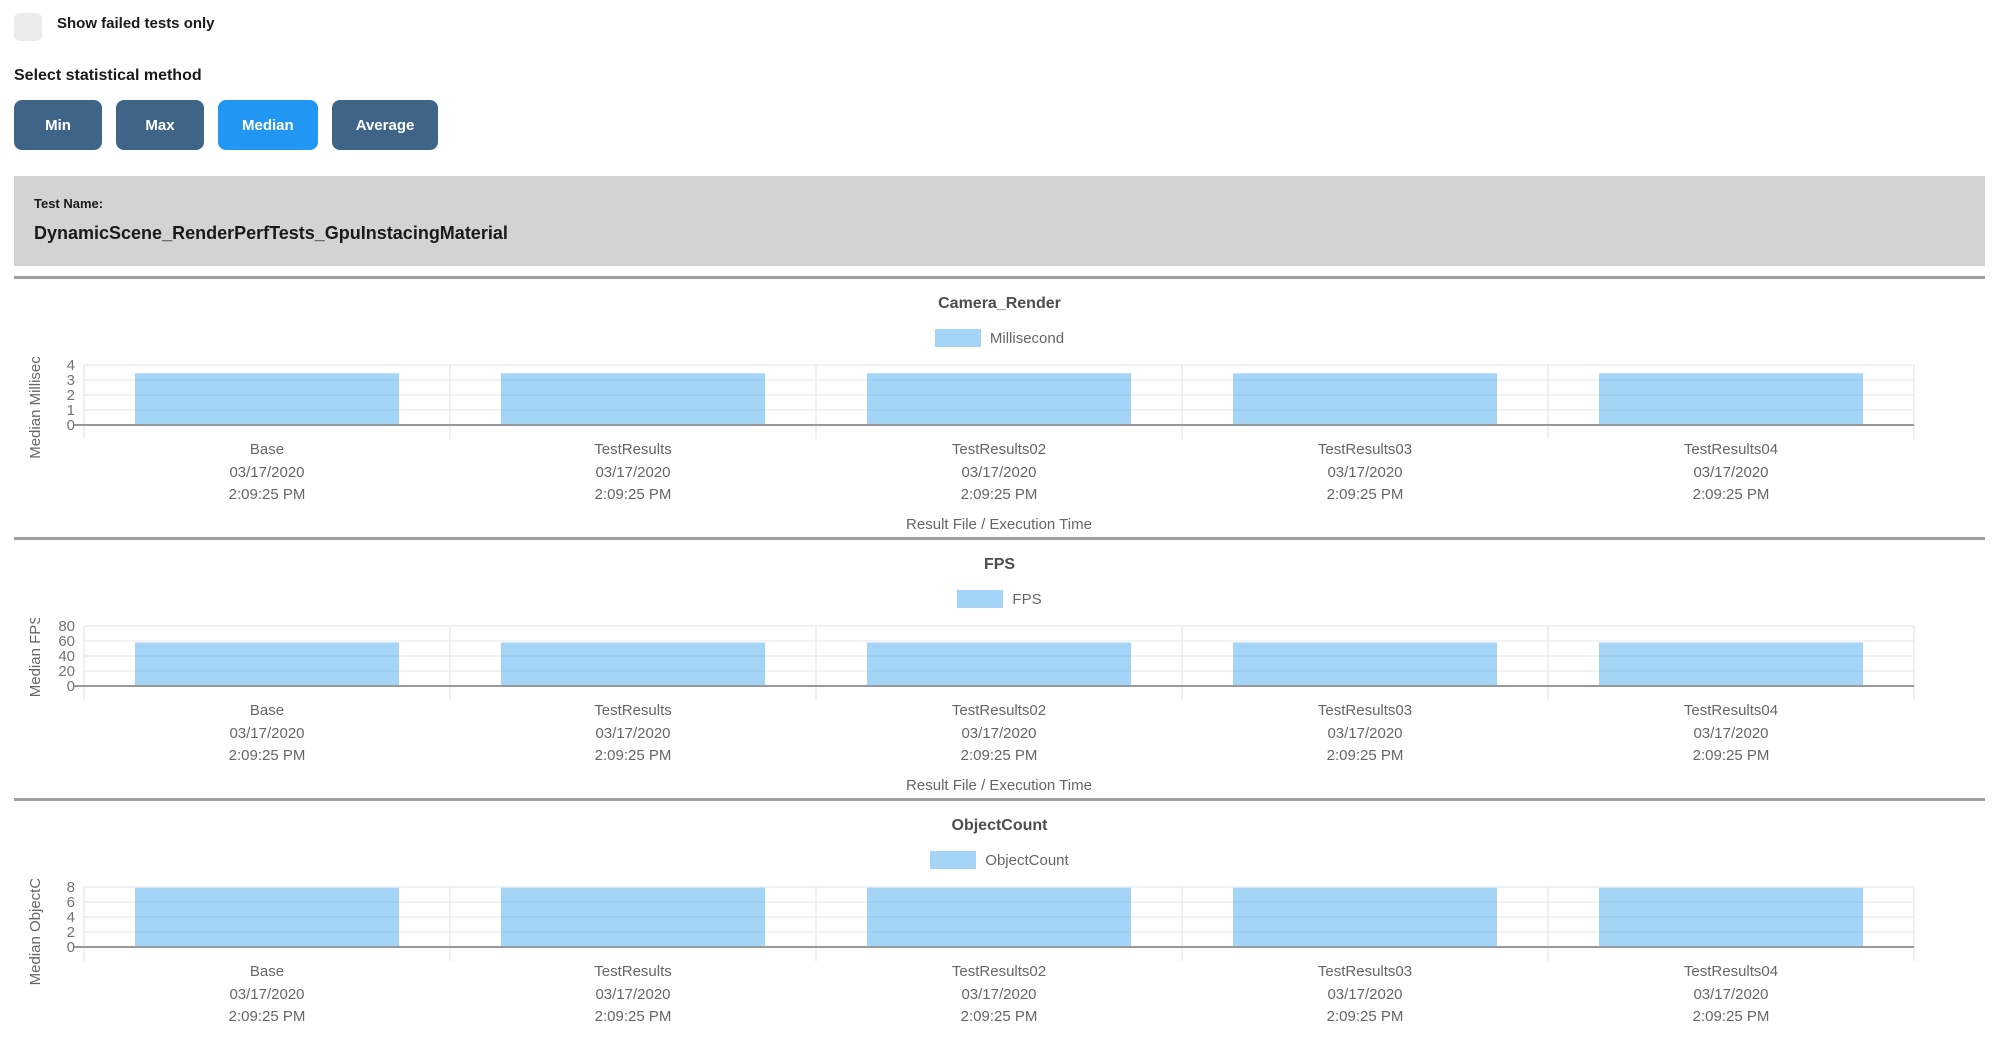 The height and width of the screenshot is (1059, 1999). What do you see at coordinates (66, 656) in the screenshot?
I see `y-tick-label: 40` at bounding box center [66, 656].